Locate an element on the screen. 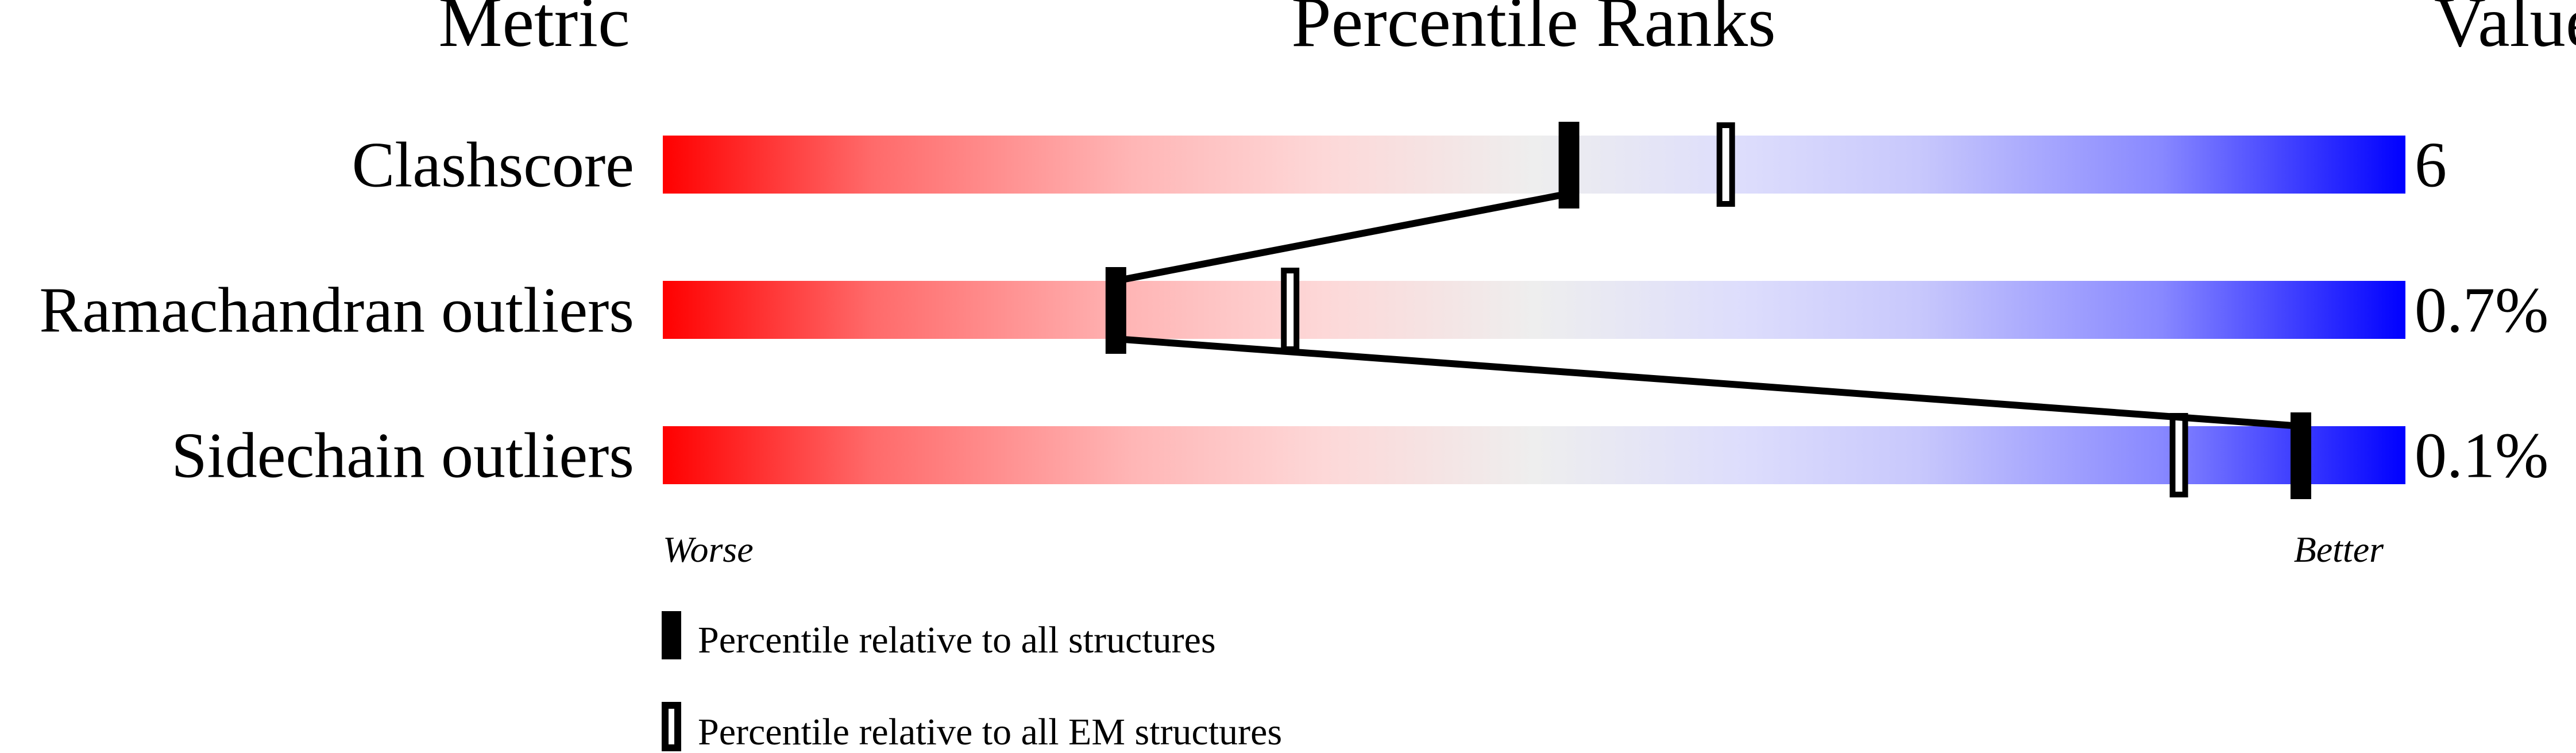  header-value: Value is located at coordinates (2505, 31).